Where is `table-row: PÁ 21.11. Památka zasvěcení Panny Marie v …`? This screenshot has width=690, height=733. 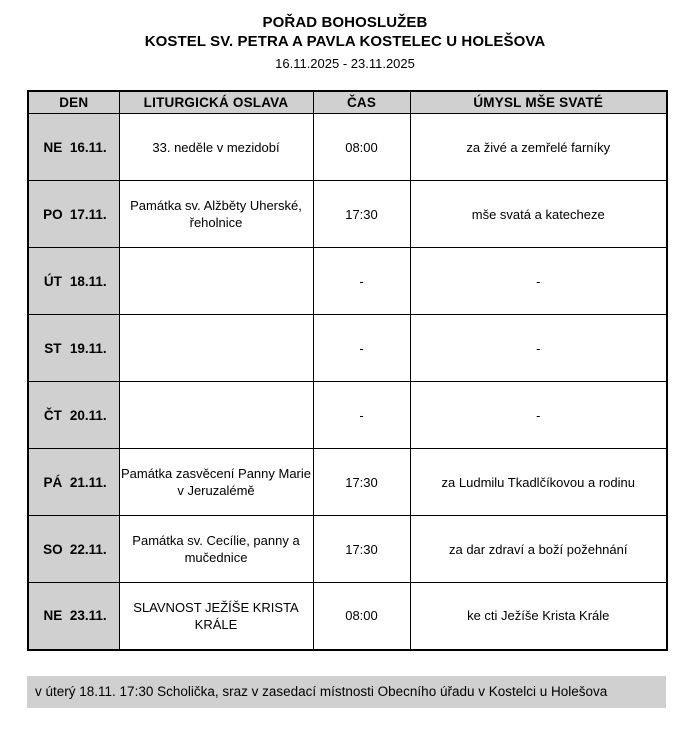
table-row: PÁ 21.11. Památka zasvěcení Panny Marie v … is located at coordinates (347, 482).